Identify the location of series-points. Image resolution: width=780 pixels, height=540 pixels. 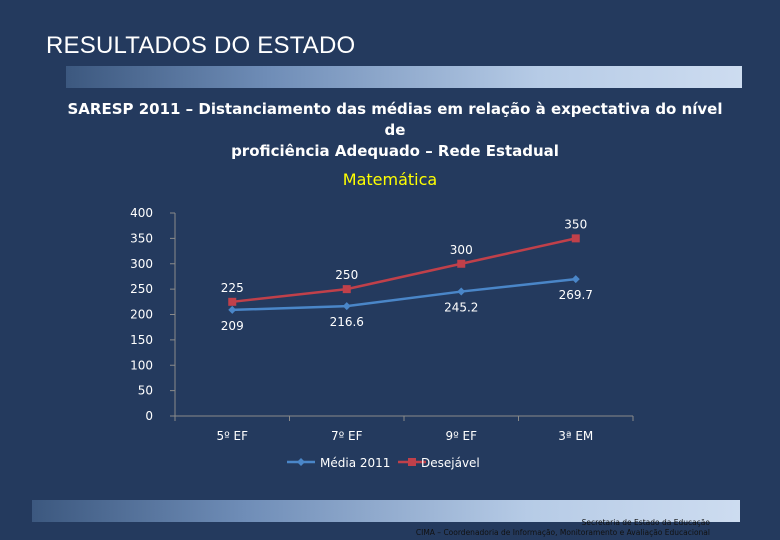
(404, 274).